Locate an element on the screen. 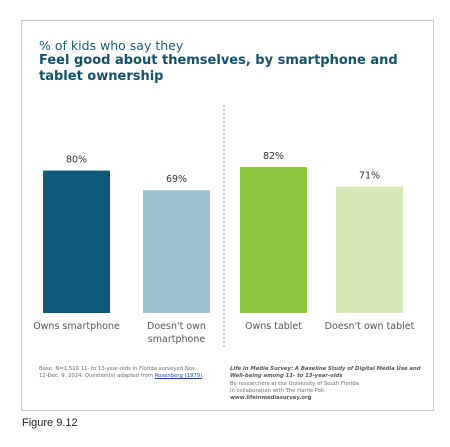  category-label-2: Owns tablet is located at coordinates (273, 326).